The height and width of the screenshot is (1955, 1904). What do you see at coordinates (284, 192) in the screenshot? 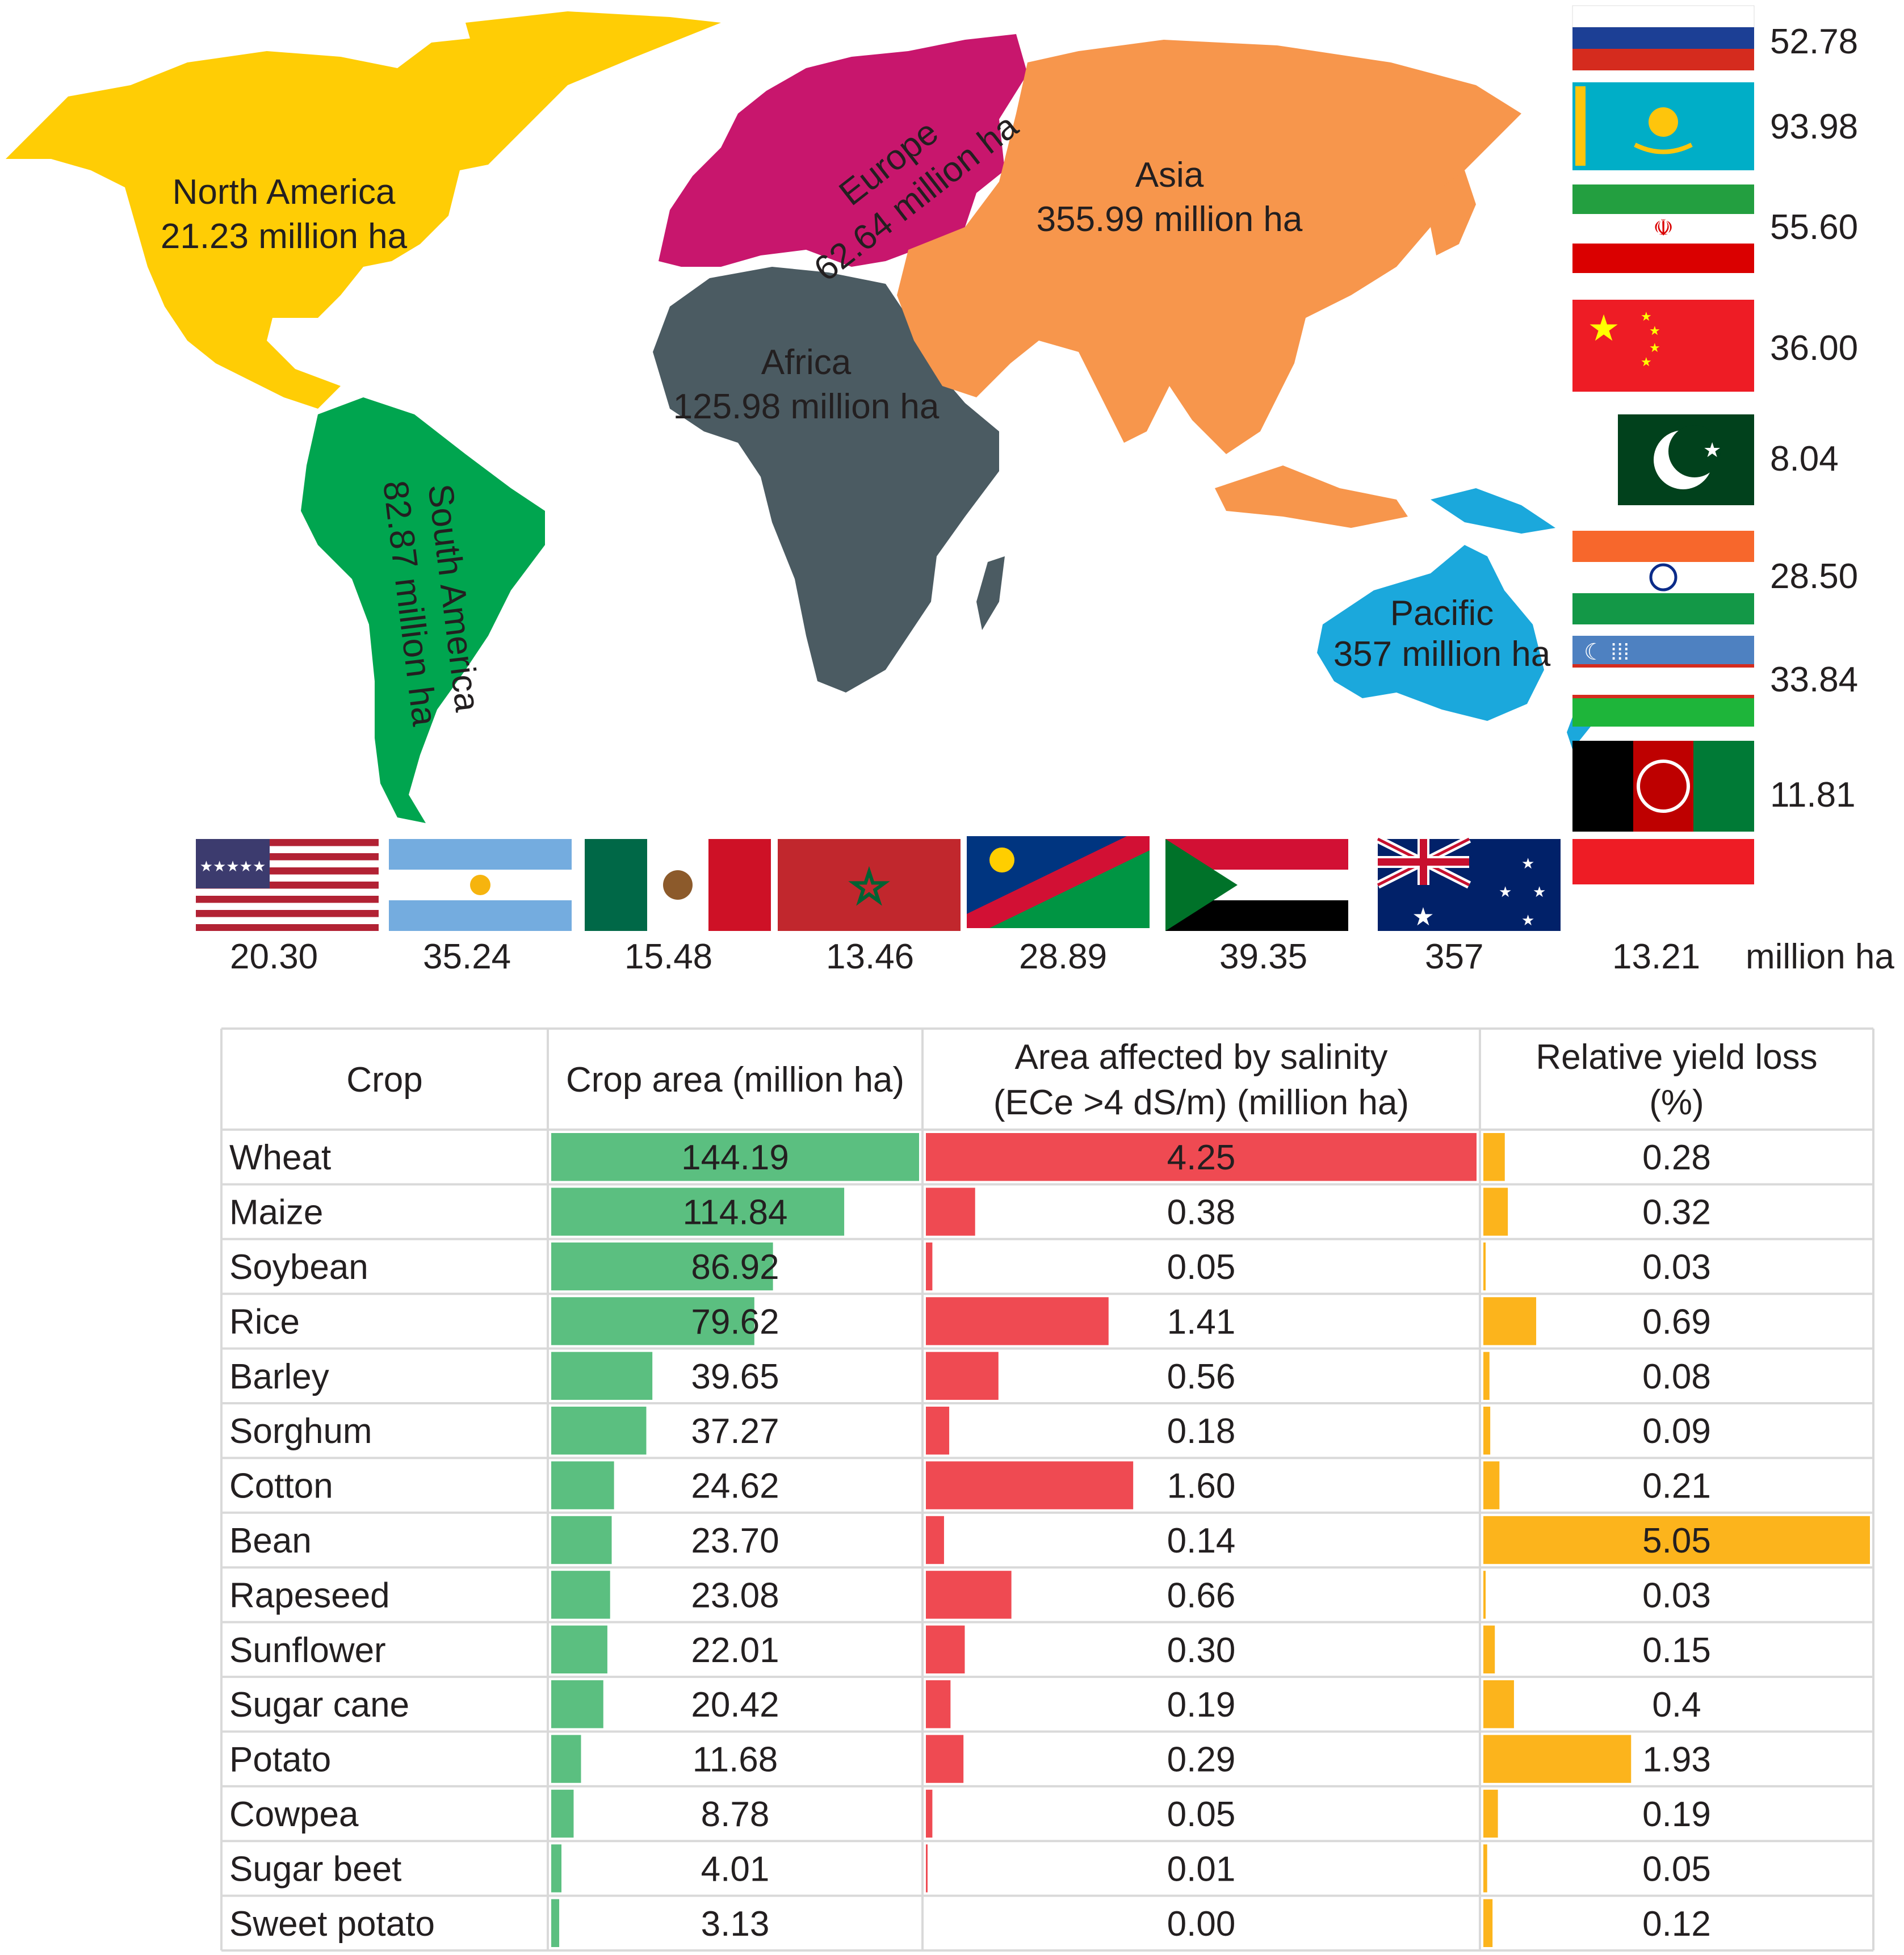
I see `north-america-name: North America` at bounding box center [284, 192].